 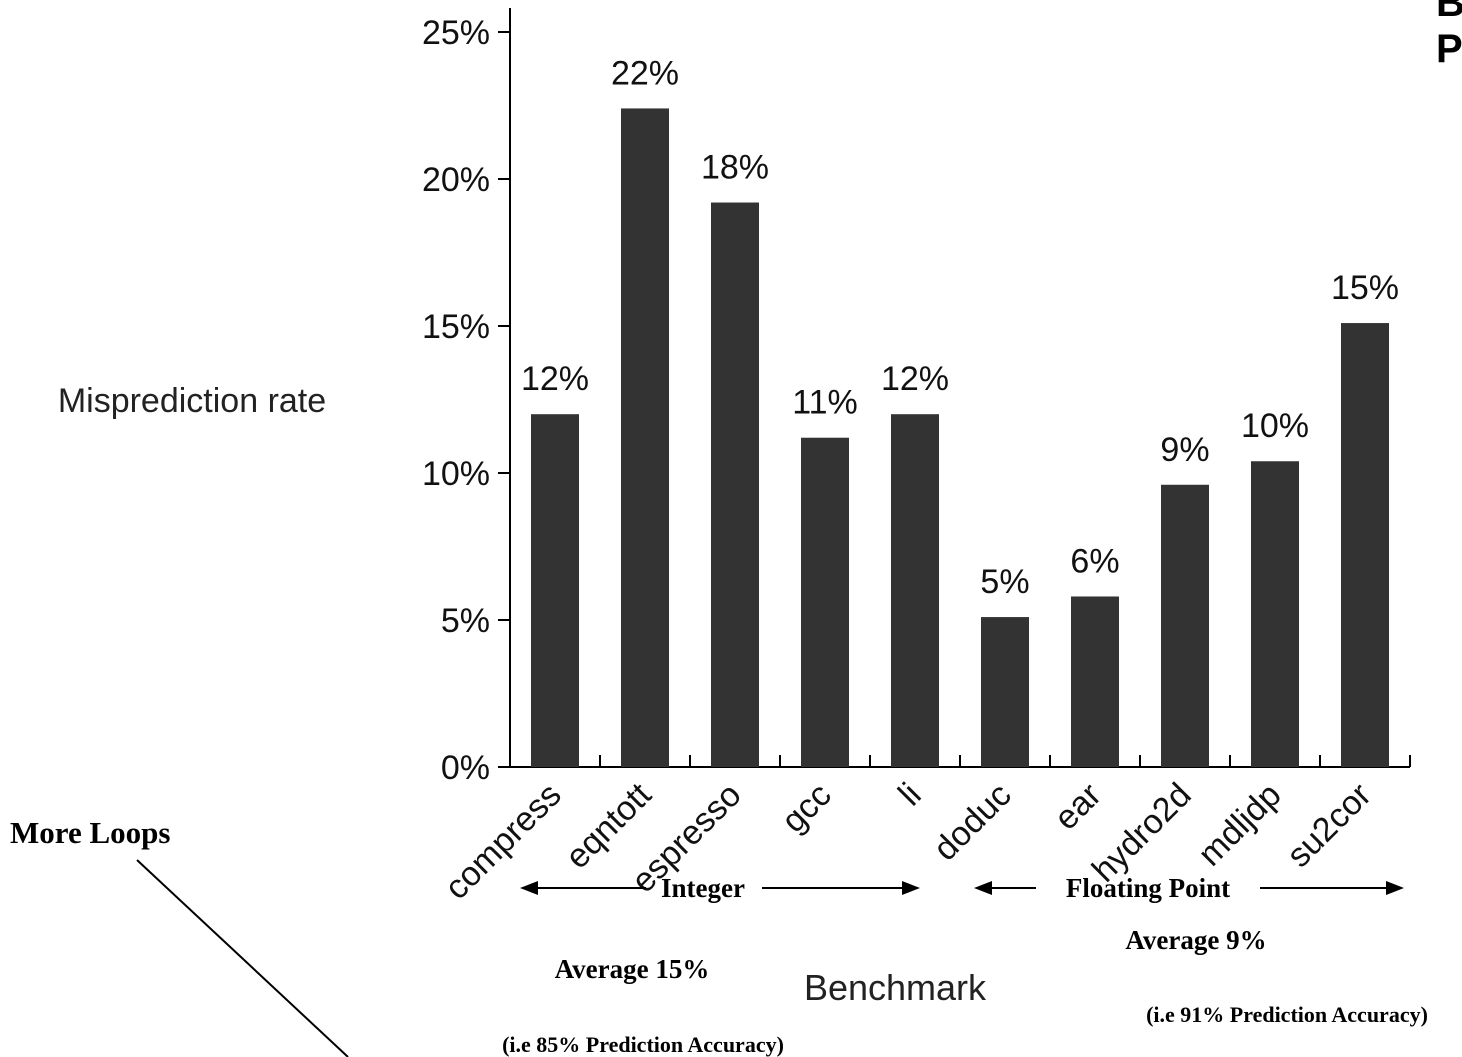 What do you see at coordinates (242, 958) in the screenshot?
I see `more-loops-pointer-line` at bounding box center [242, 958].